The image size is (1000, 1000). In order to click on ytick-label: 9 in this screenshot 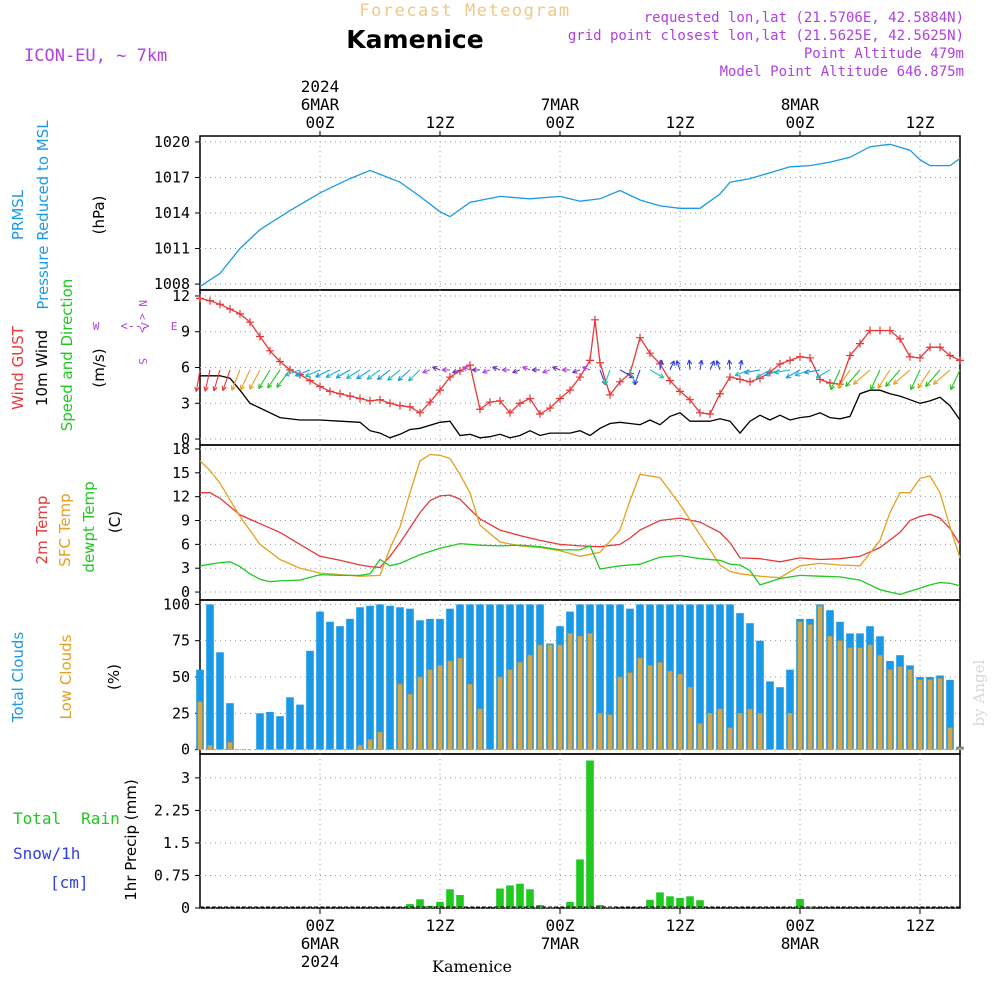, I will do `click(185, 332)`.